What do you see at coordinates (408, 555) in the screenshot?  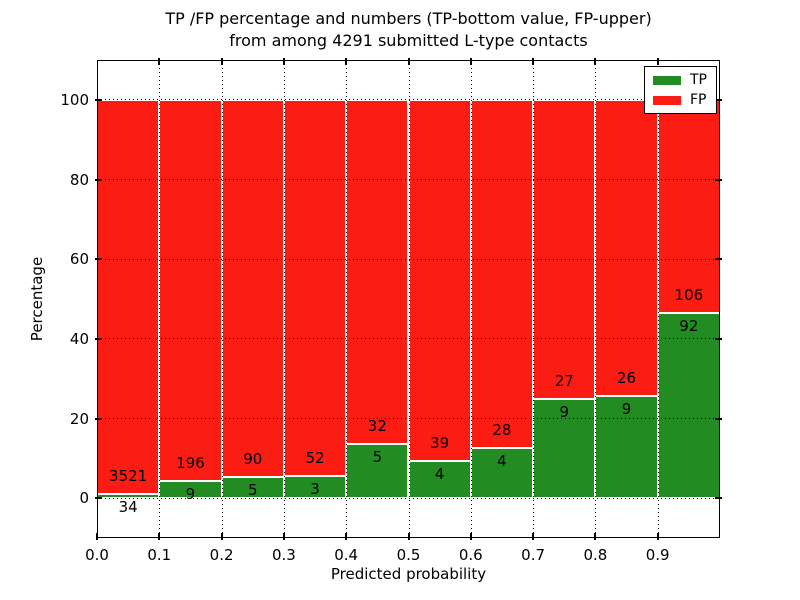 I see `x-tick-label: 0.5` at bounding box center [408, 555].